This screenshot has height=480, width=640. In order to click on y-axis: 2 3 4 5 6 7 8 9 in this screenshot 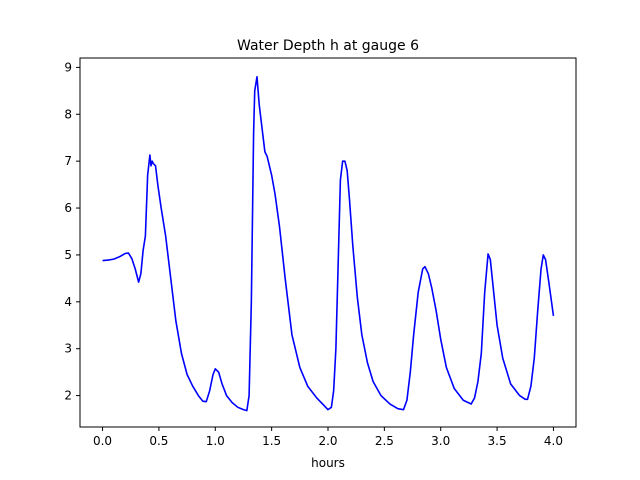, I will do `click(72, 231)`.